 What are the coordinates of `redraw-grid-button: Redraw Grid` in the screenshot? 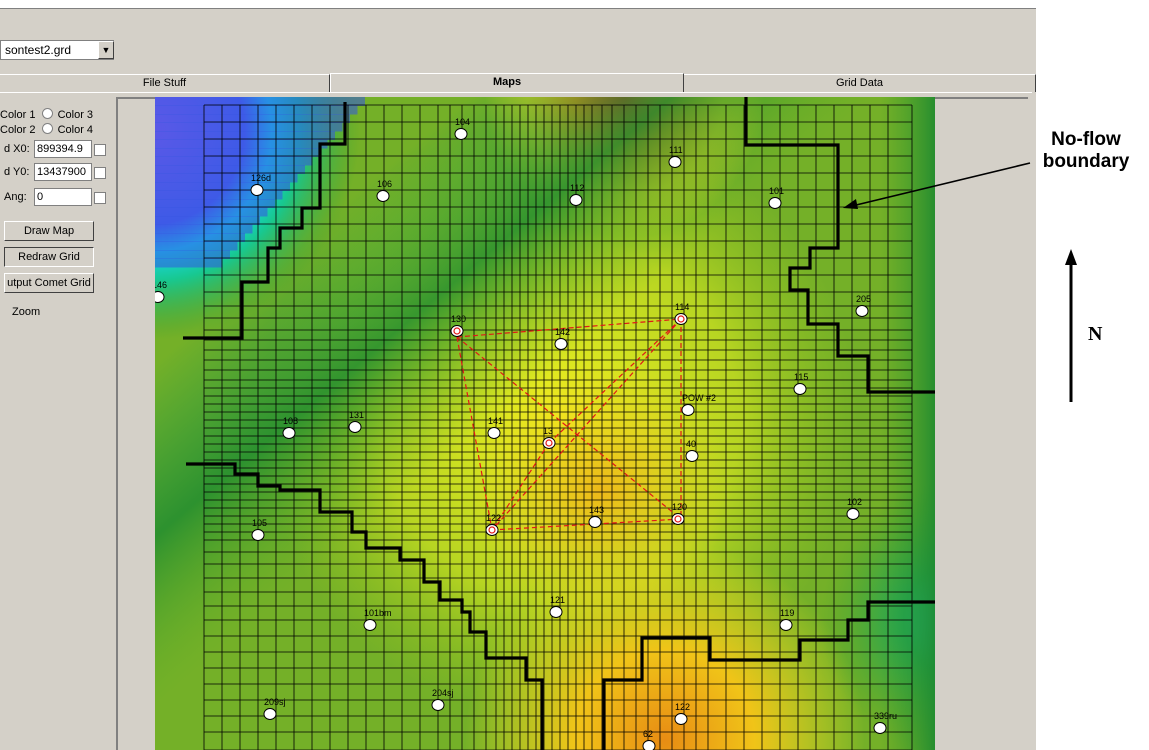 It's located at (49, 257).